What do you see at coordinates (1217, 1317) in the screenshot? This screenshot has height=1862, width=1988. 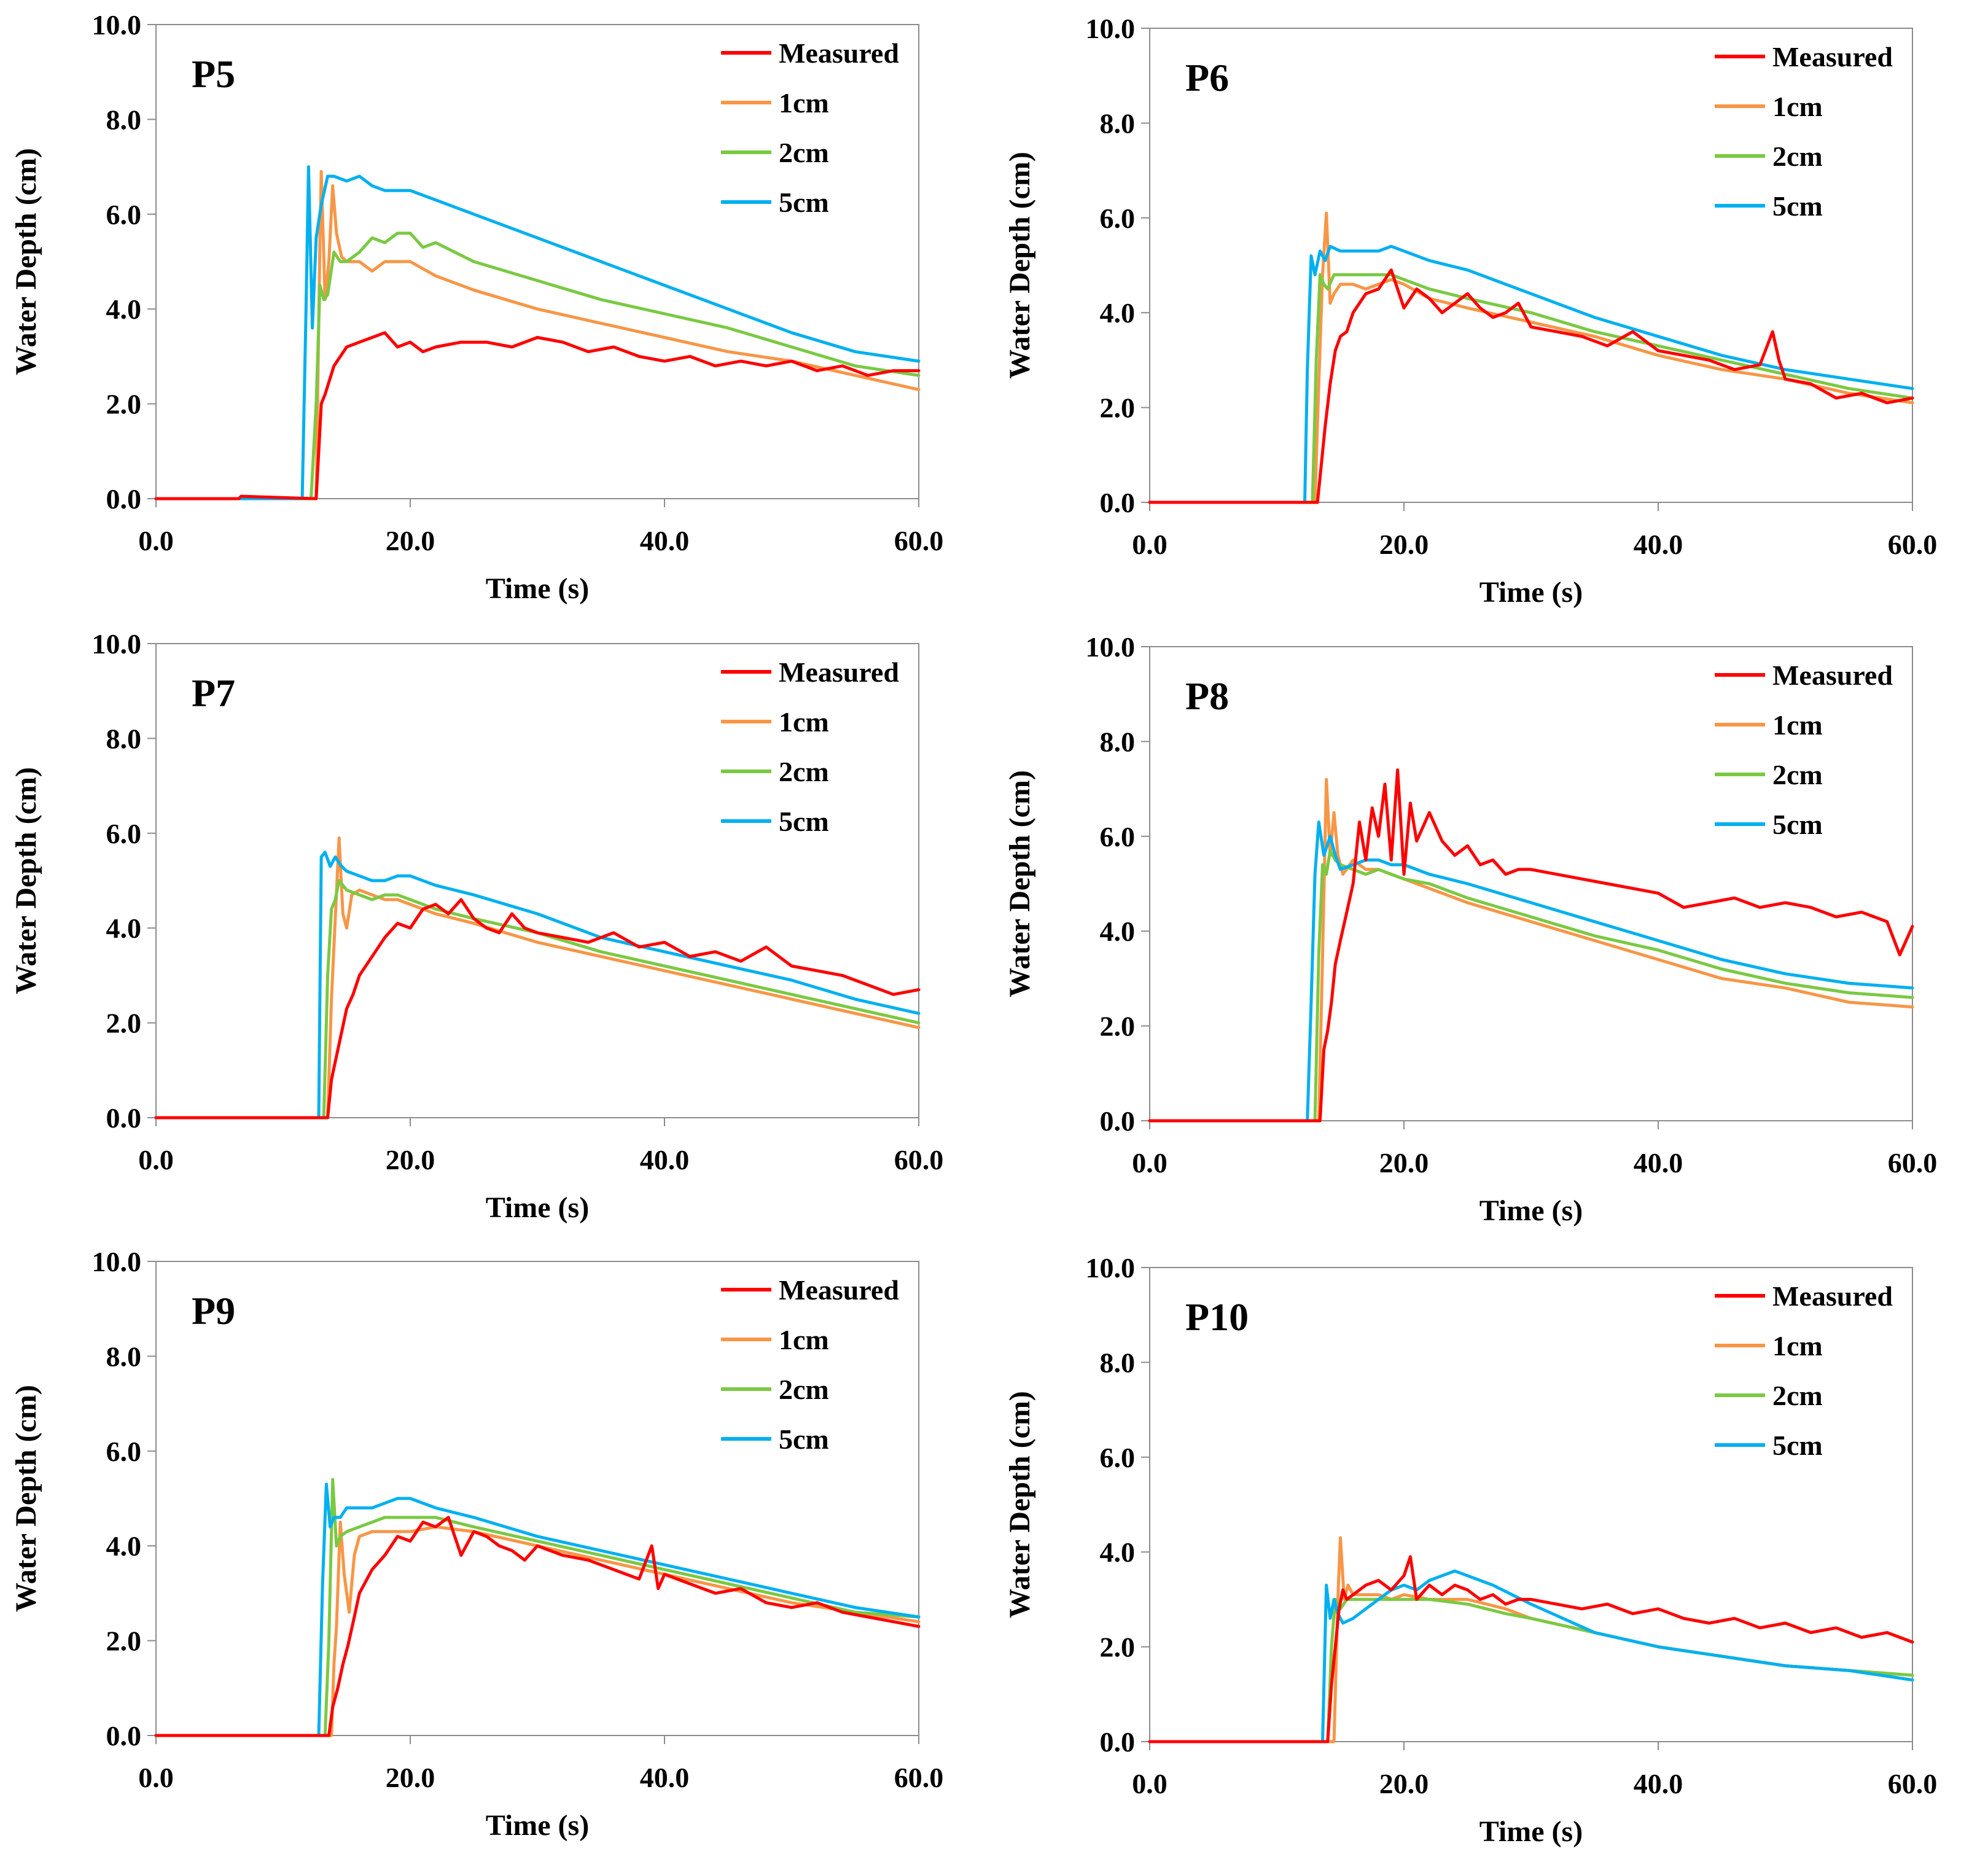 I see `panel-label: P10` at bounding box center [1217, 1317].